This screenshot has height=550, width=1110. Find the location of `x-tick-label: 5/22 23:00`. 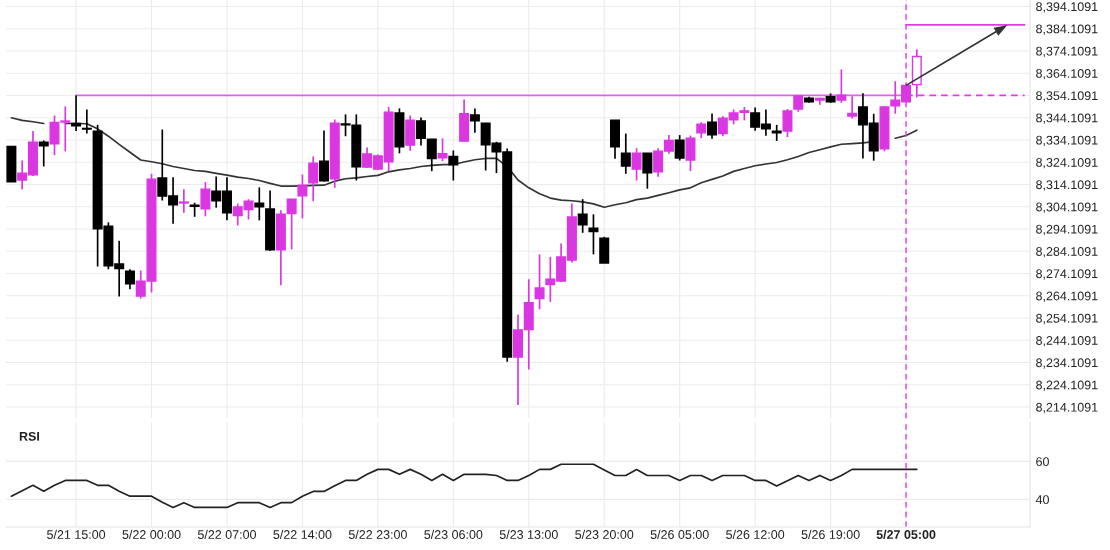

x-tick-label: 5/22 23:00 is located at coordinates (377, 534).